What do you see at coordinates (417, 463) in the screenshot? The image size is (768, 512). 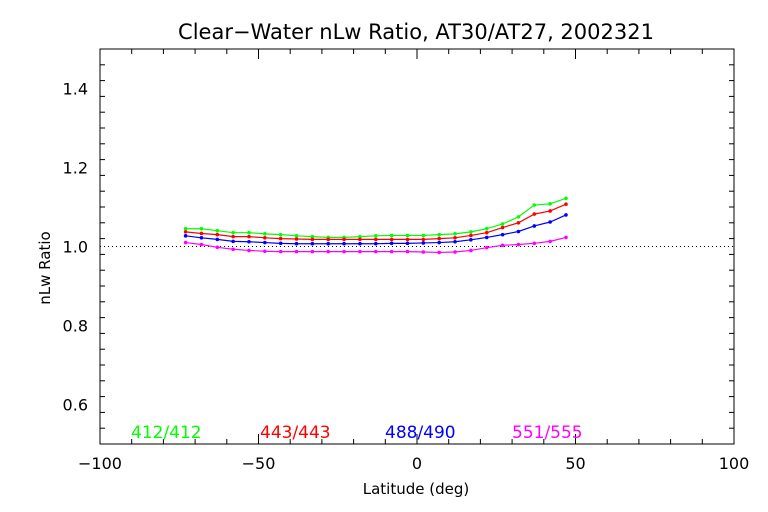 I see `x-tick-label: 0` at bounding box center [417, 463].